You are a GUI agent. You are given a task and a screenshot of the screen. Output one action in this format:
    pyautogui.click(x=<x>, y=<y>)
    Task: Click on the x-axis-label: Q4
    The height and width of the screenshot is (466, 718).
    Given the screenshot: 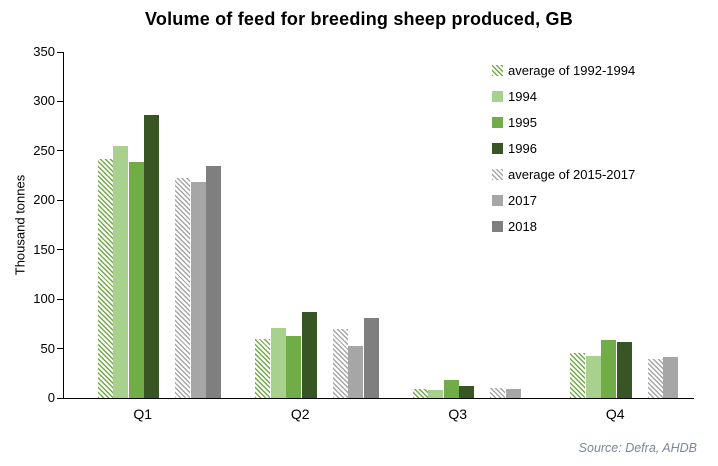 What is the action you would take?
    pyautogui.click(x=615, y=414)
    